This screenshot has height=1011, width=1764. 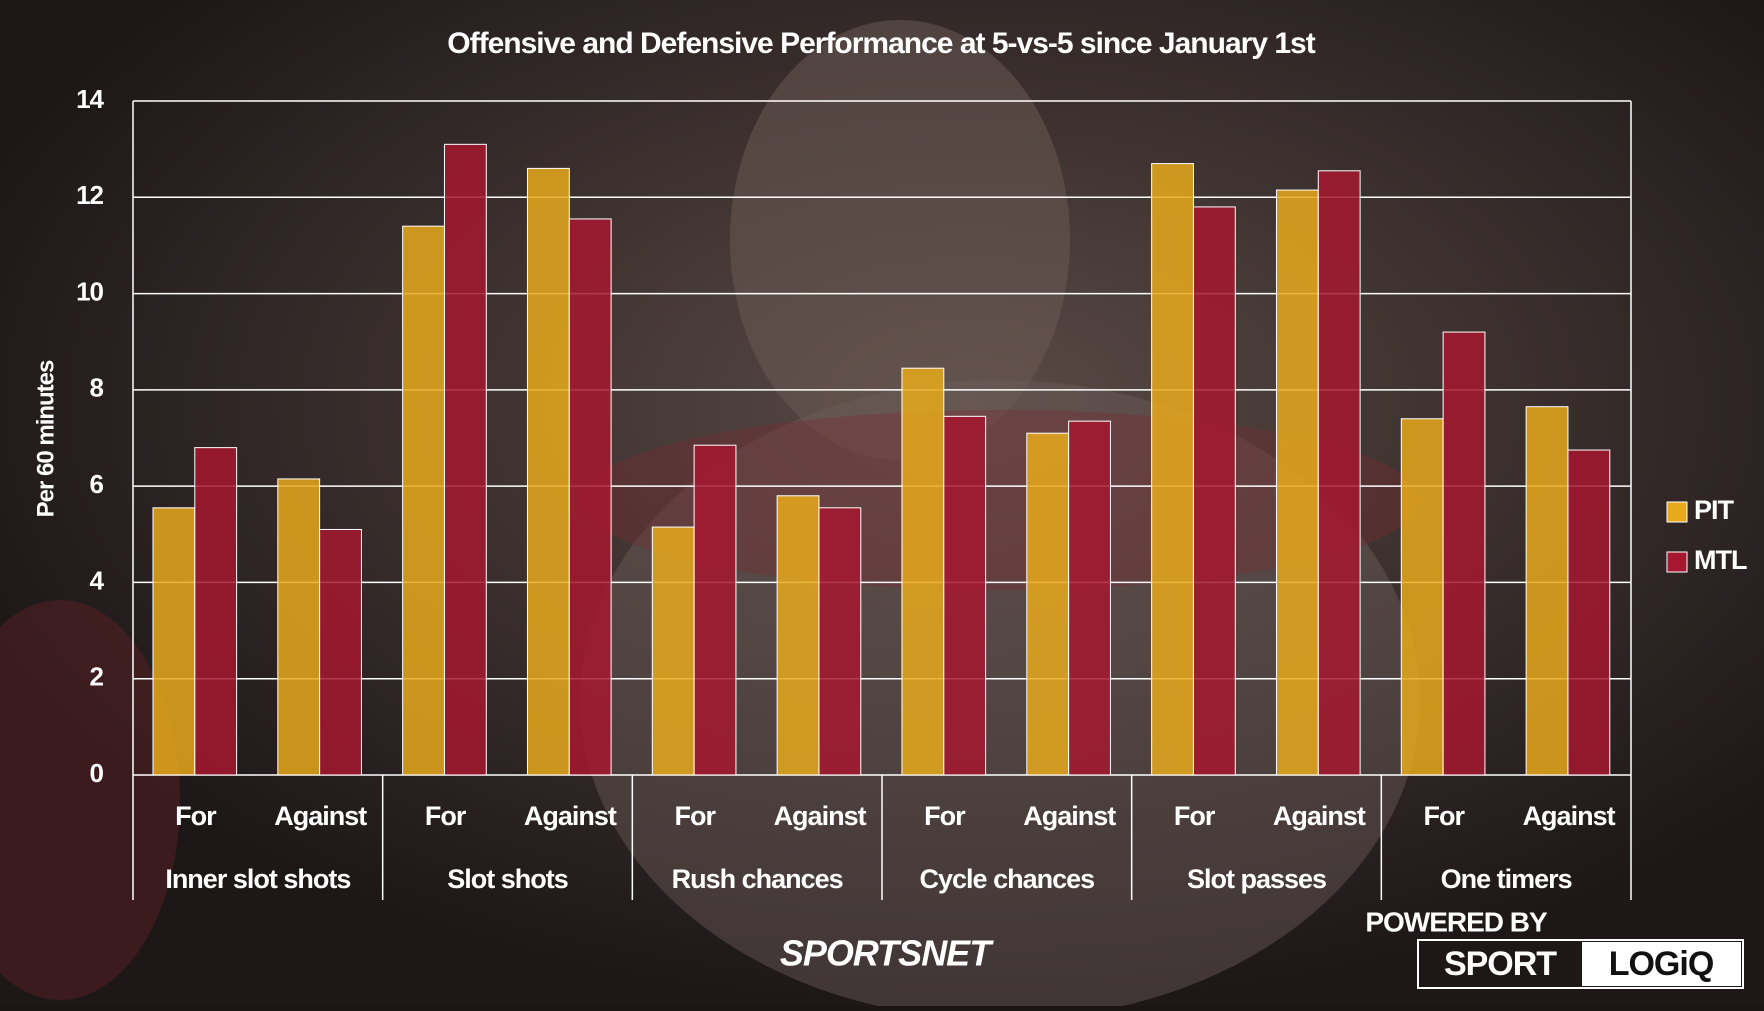 I want to click on logo-sport: SPORT, so click(x=1500, y=964).